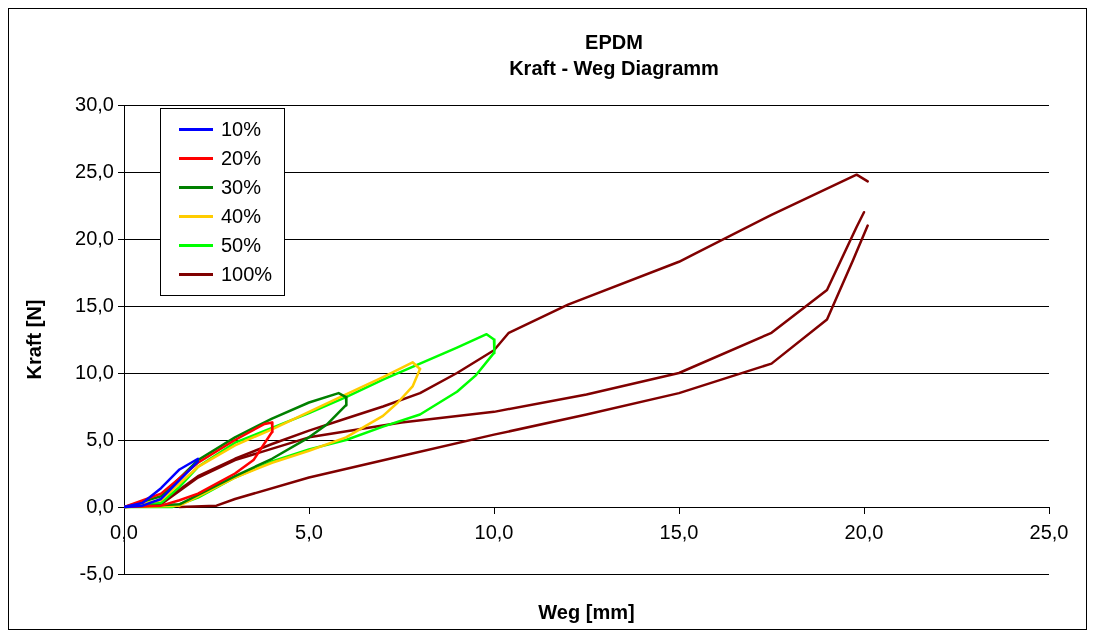  What do you see at coordinates (241, 216) in the screenshot?
I see `legend-label: 40%` at bounding box center [241, 216].